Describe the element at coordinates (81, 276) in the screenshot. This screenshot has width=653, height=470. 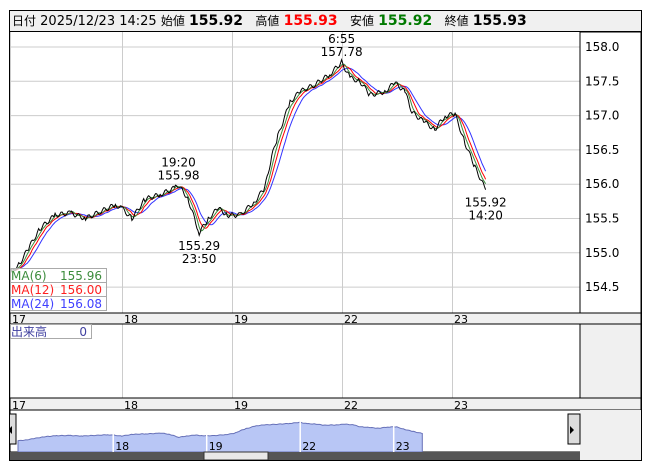
I see `ma-value: 155.96` at that location.